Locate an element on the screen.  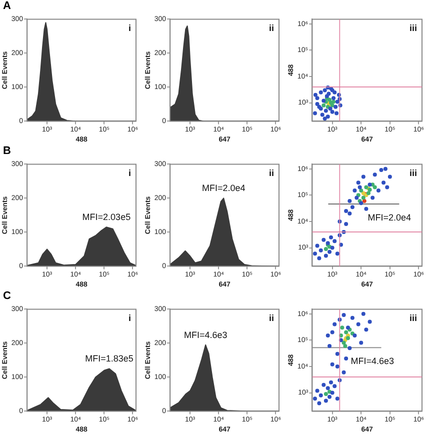
annotation: MFI=1.83e5 is located at coordinates (109, 359).